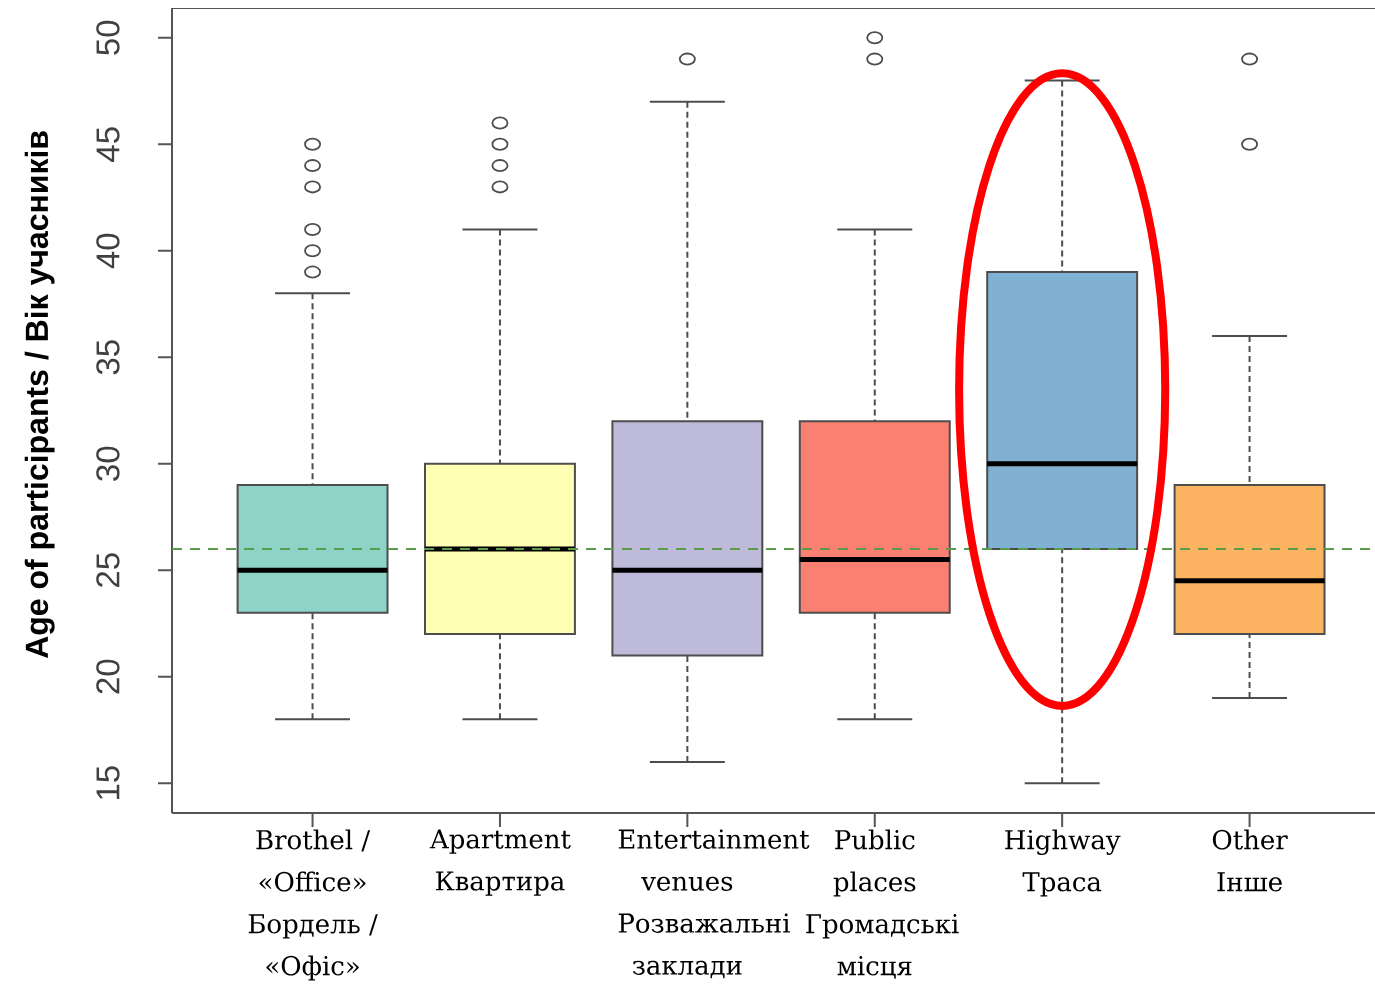 Image resolution: width=1375 pixels, height=985 pixels. I want to click on y-tick-label: 15, so click(108, 783).